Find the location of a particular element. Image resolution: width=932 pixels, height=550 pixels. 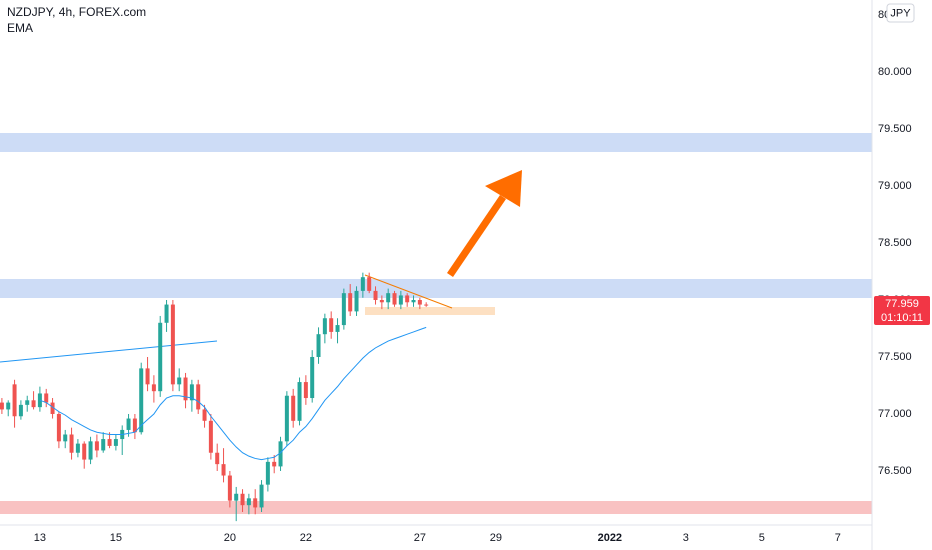

triangle-line is located at coordinates (408, 291).